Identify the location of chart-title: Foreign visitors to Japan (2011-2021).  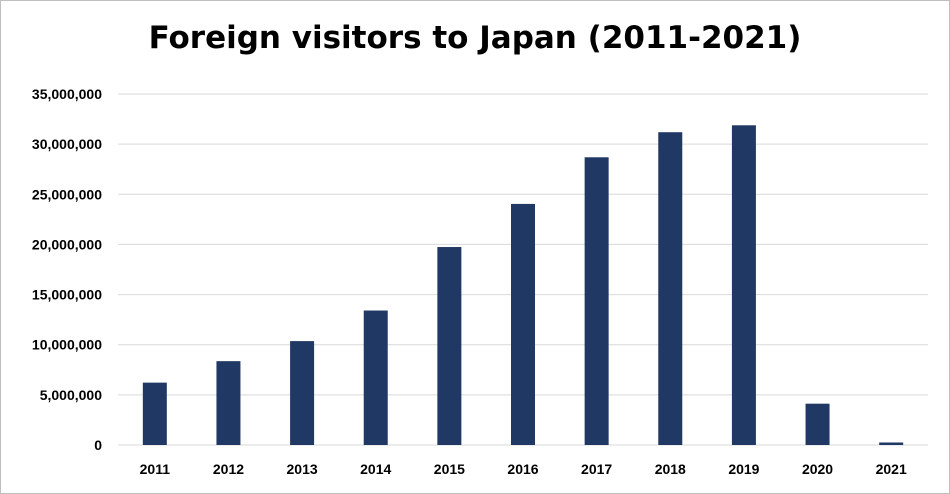
(475, 38).